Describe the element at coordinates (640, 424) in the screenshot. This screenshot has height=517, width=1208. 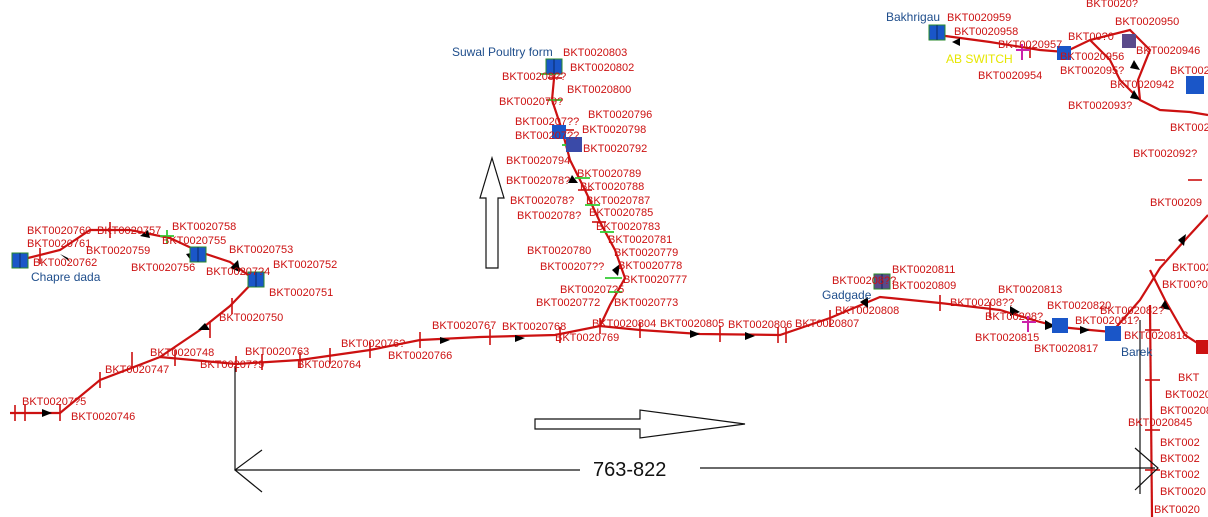
I see `right-arrow-outline` at that location.